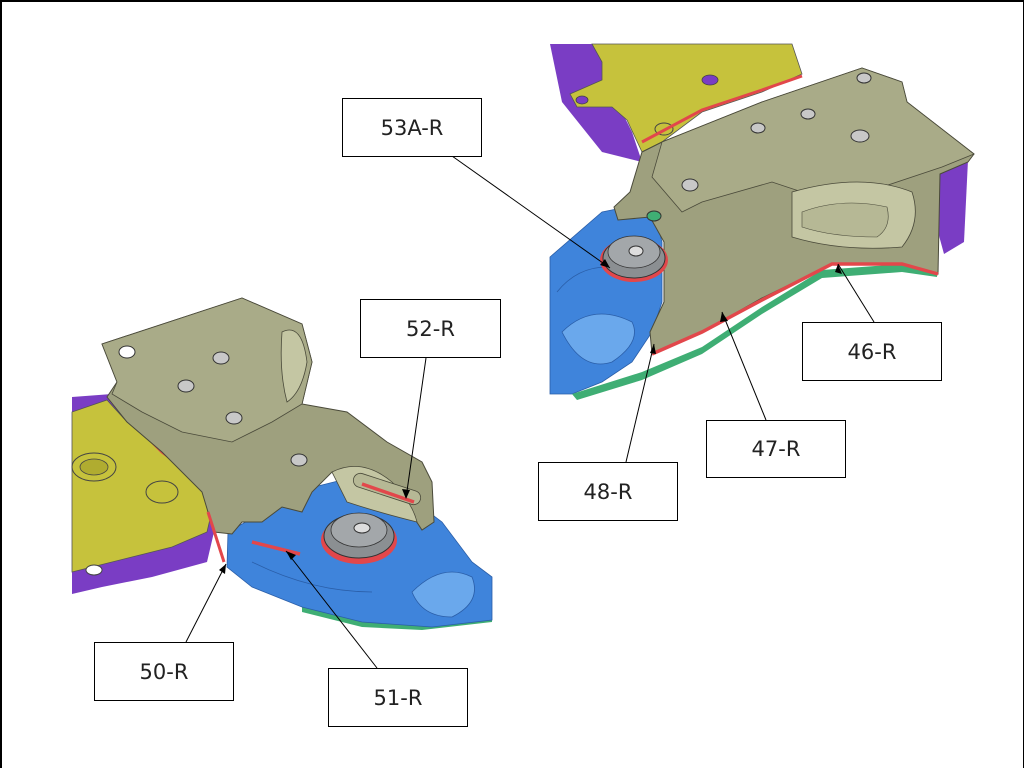 This screenshot has width=1024, height=770. Describe the element at coordinates (605, 263) in the screenshot. I see `arrow-53a` at that location.